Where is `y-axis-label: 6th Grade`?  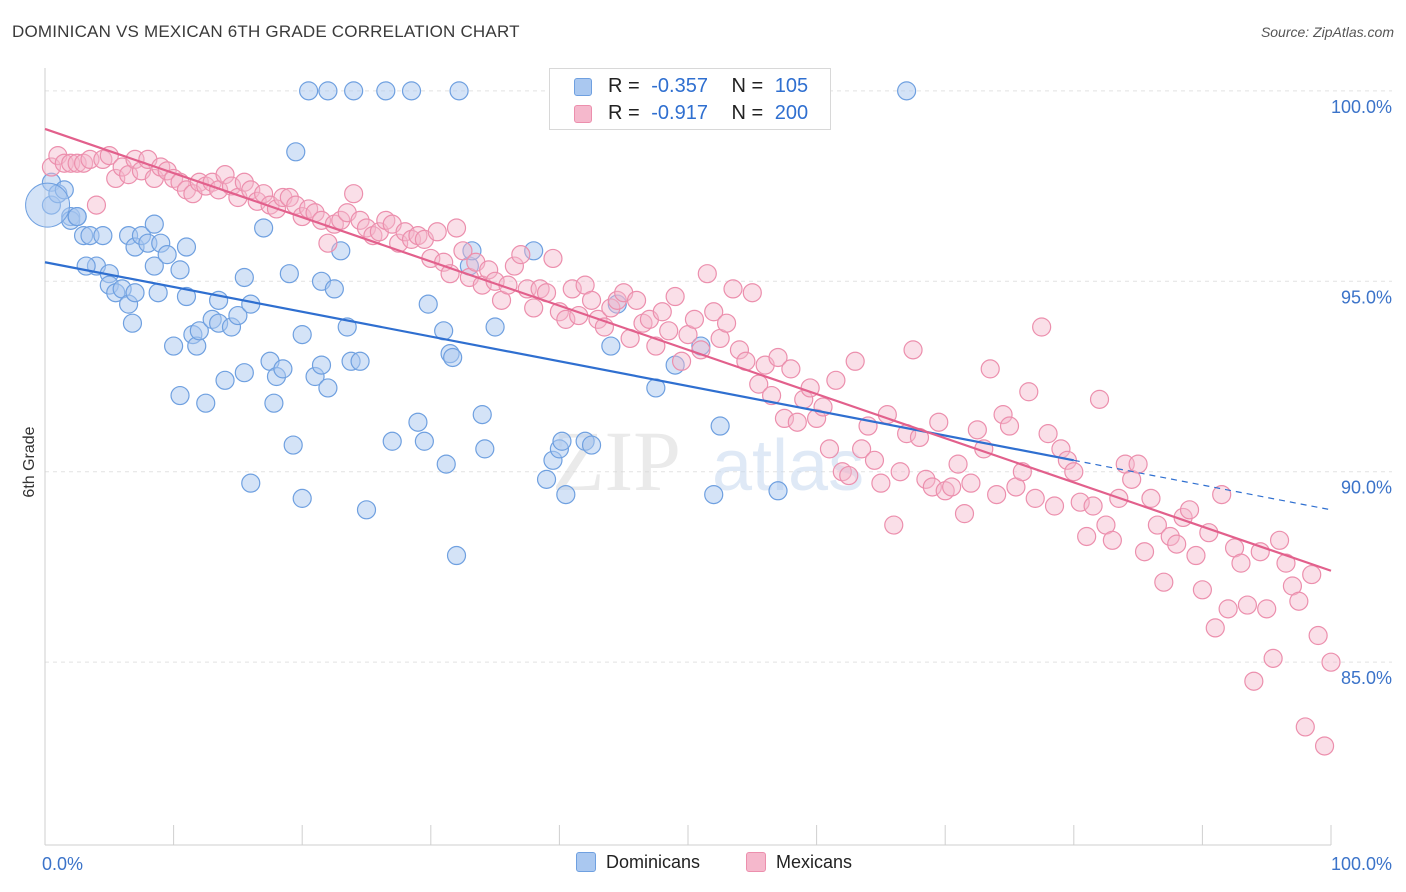
y-axis-label: 6th Grade is located at coordinates (29, 461).